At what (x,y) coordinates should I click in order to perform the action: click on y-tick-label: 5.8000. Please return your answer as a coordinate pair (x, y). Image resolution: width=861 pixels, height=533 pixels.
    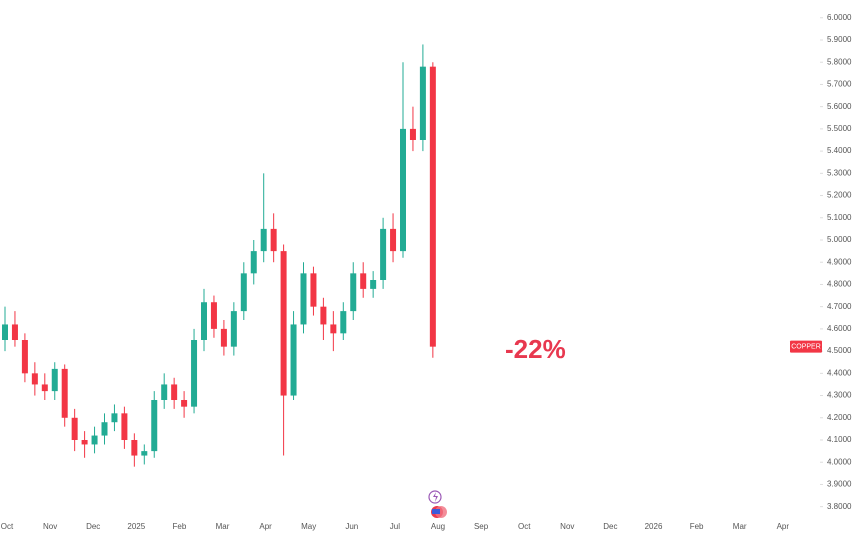
    Looking at the image, I should click on (839, 61).